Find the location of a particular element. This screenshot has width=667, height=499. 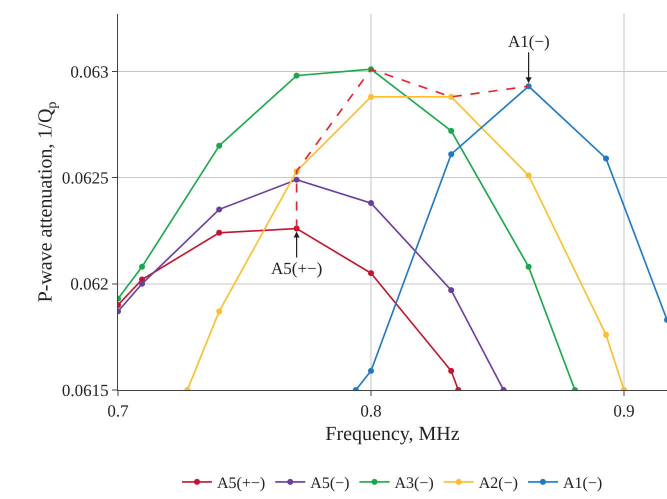

annotation: A5(+−) is located at coordinates (296, 268).